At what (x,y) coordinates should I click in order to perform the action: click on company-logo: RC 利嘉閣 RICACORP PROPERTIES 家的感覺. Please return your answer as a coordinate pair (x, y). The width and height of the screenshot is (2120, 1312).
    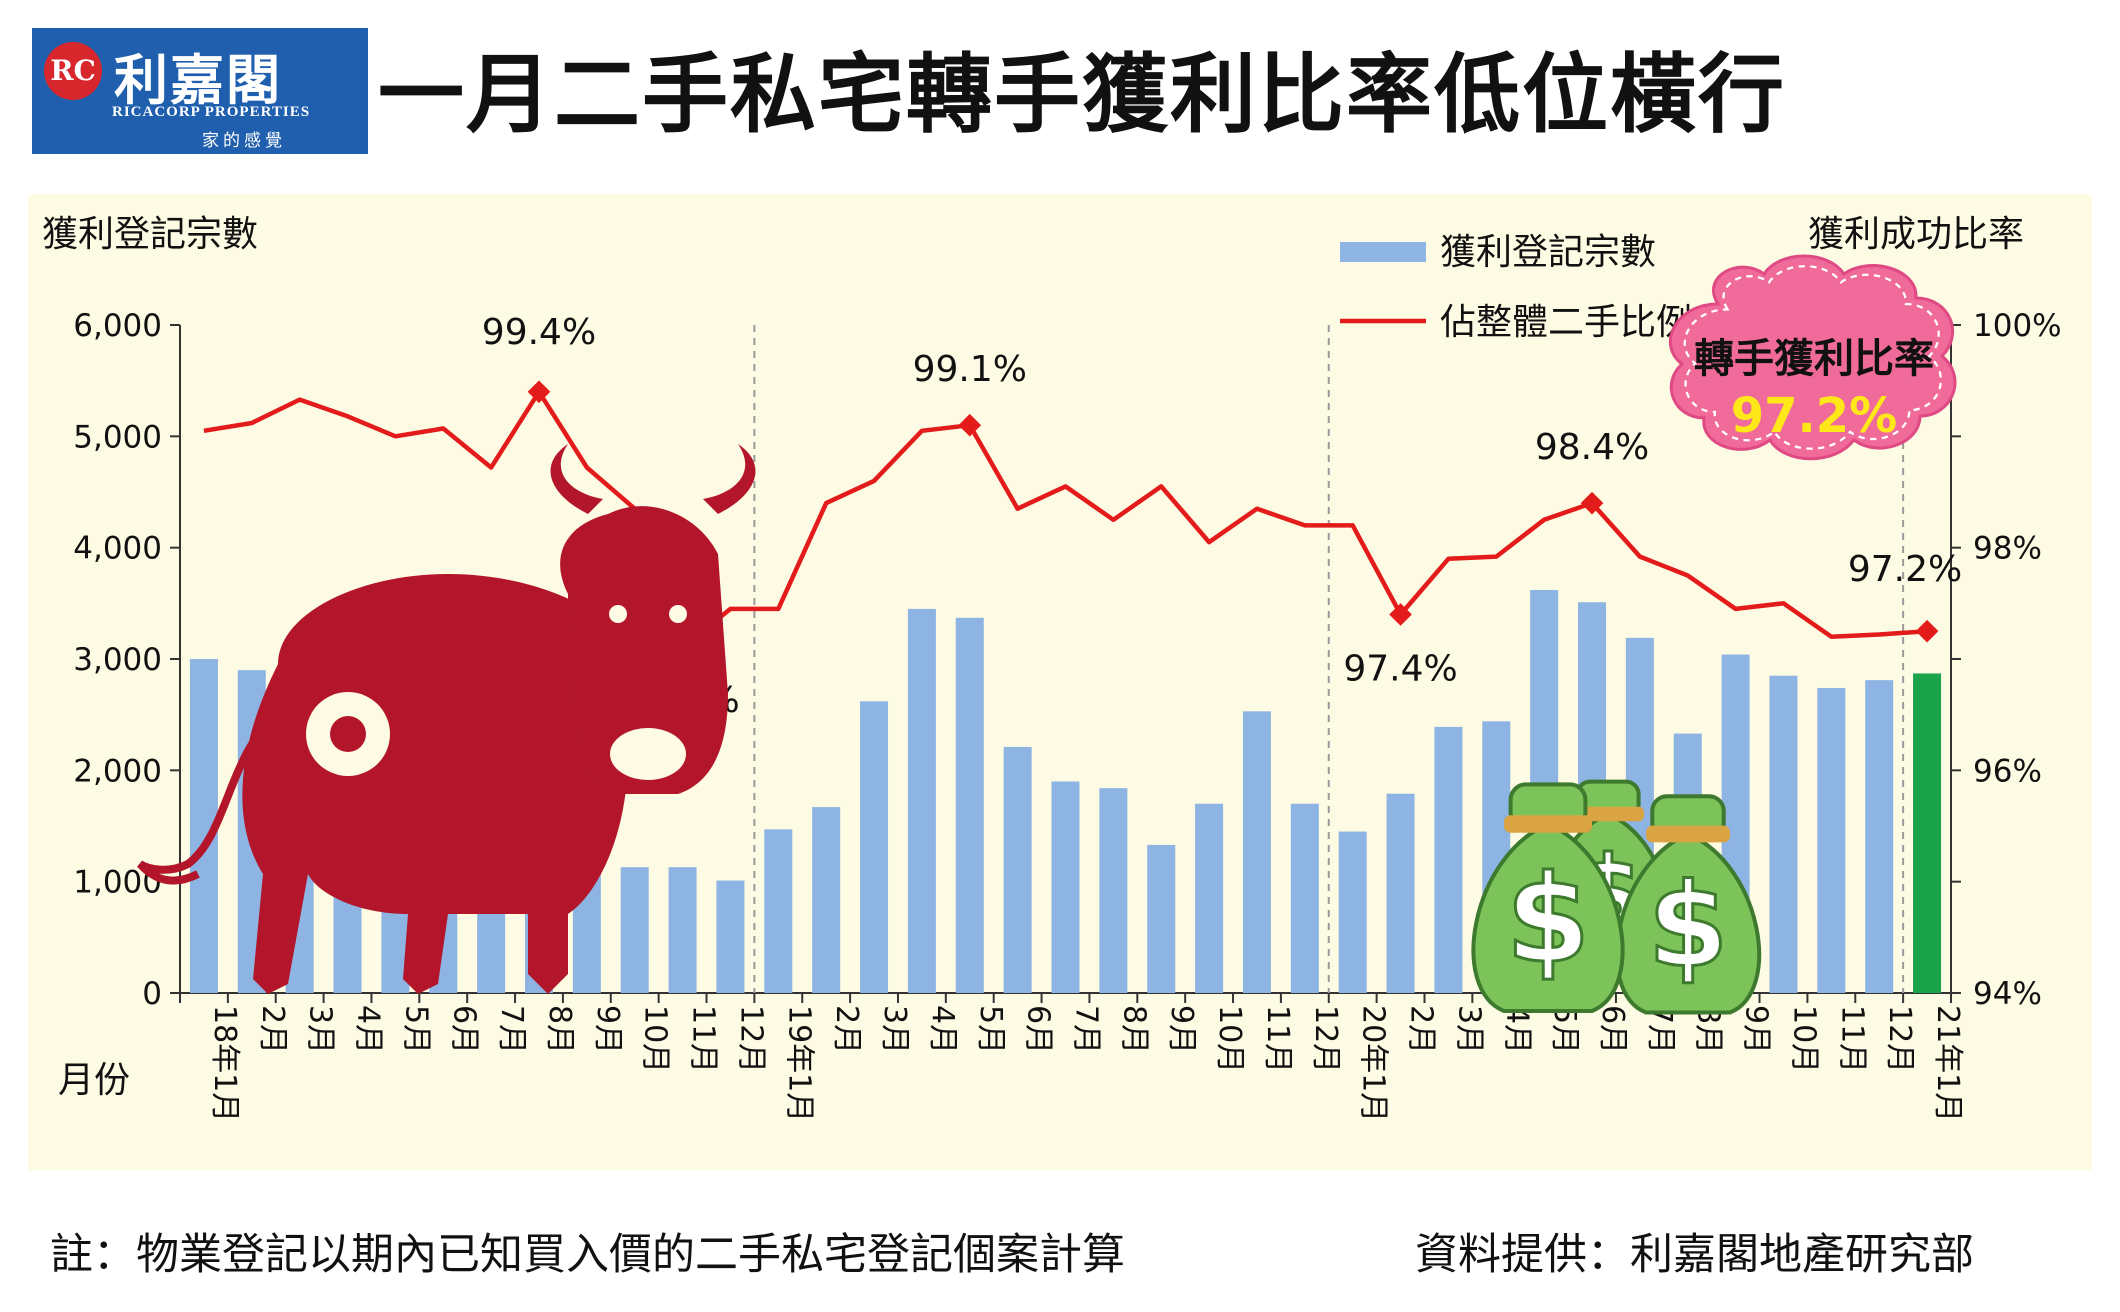
    Looking at the image, I should click on (200, 91).